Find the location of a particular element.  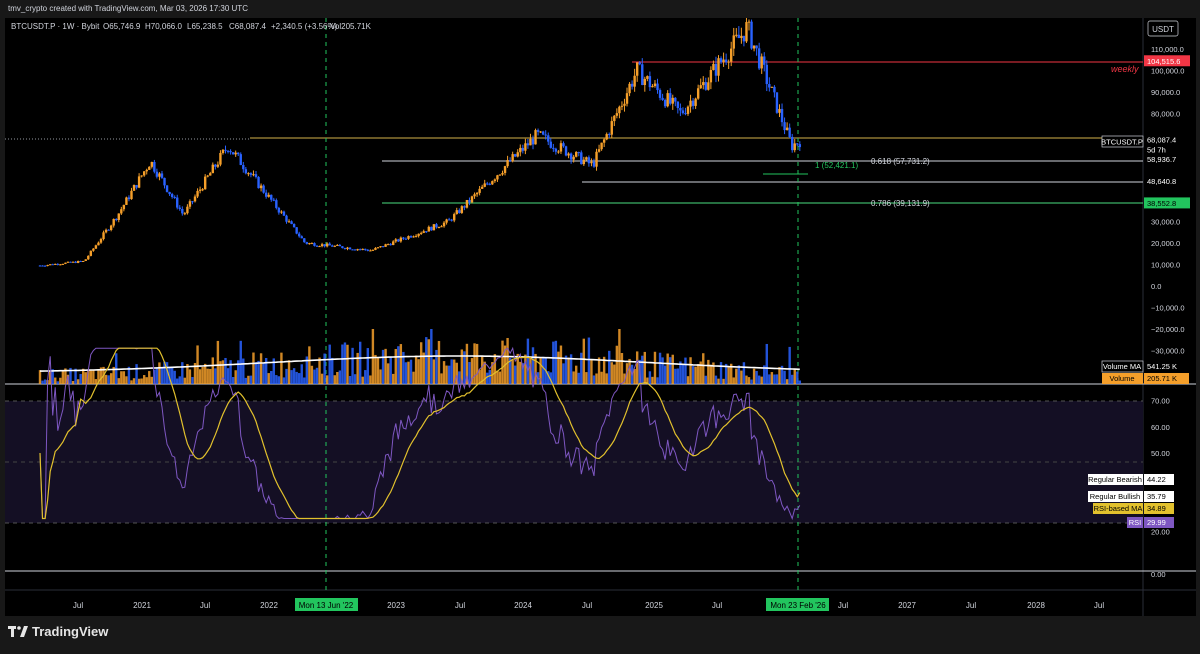

currency-button: USDT is located at coordinates (1163, 28).